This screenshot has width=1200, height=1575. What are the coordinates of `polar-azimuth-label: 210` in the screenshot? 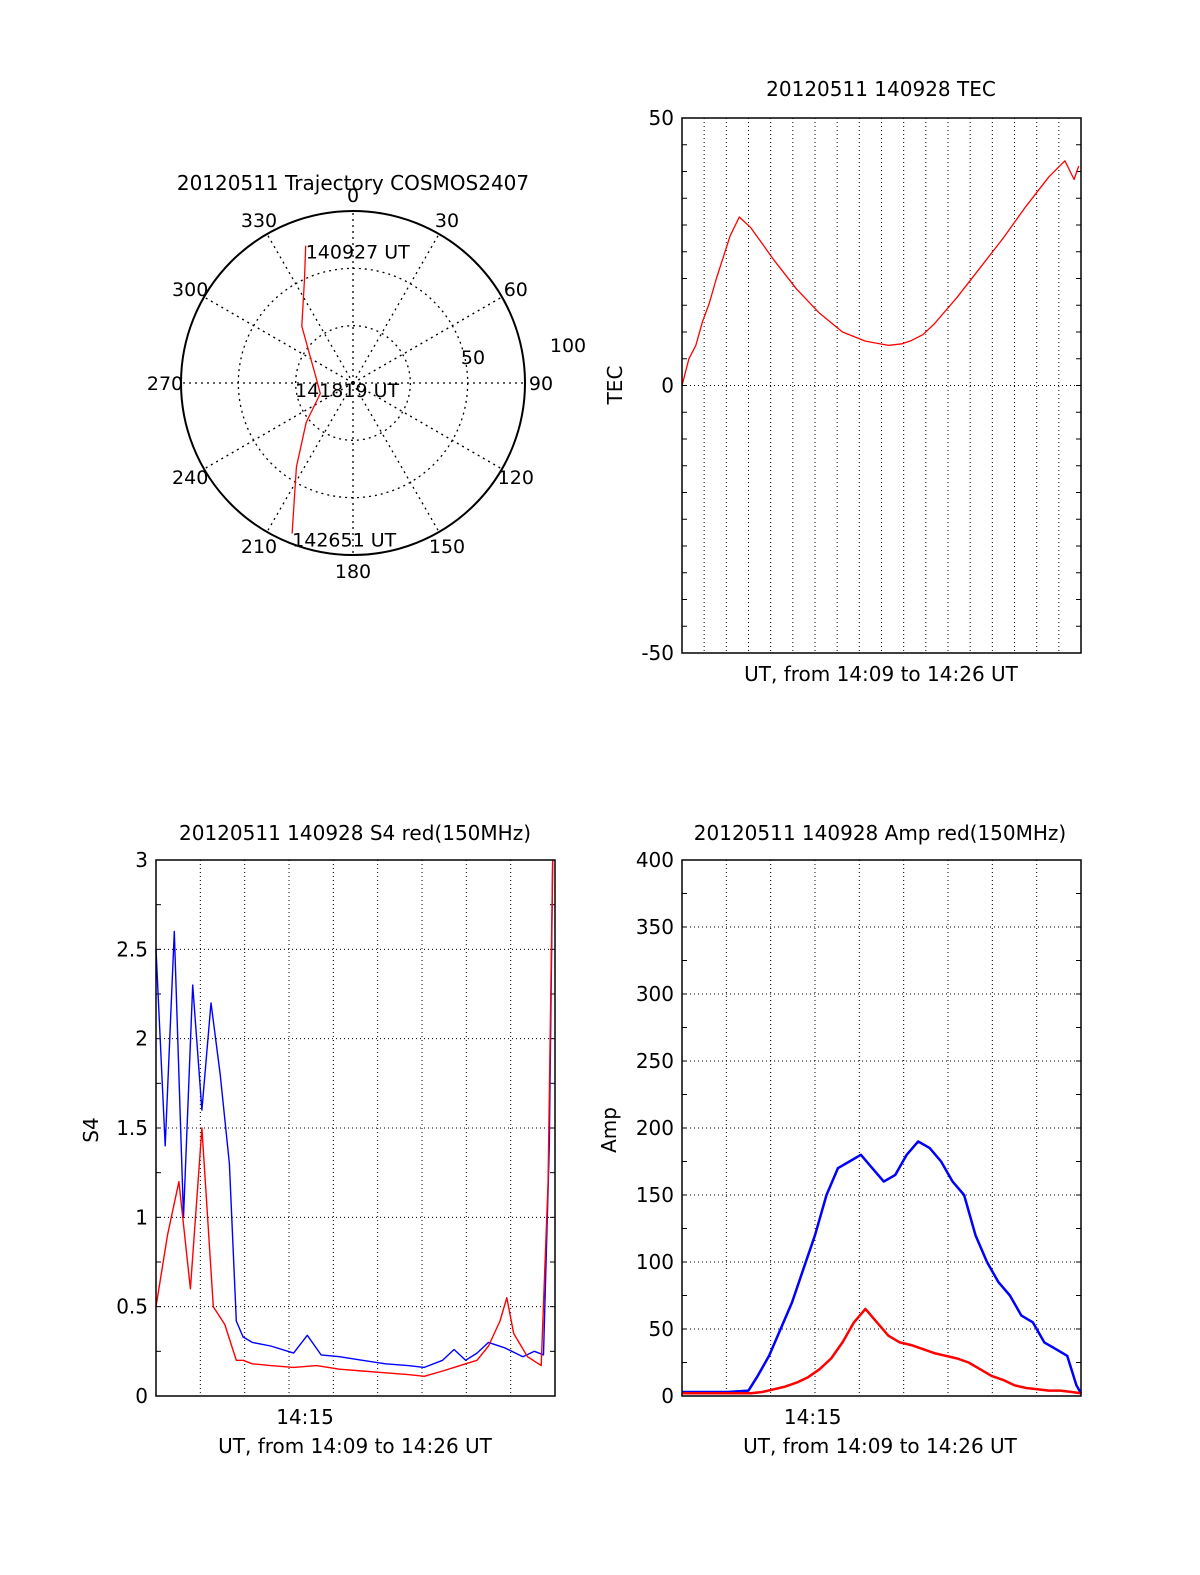 It's located at (259, 547).